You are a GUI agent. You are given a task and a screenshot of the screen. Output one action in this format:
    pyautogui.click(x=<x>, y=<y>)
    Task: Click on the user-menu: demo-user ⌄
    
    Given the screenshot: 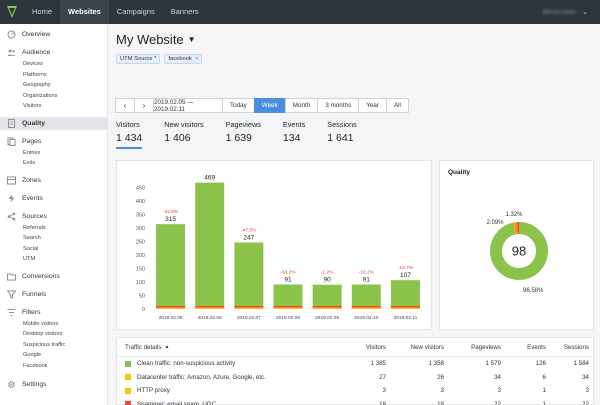 What is the action you would take?
    pyautogui.click(x=565, y=12)
    